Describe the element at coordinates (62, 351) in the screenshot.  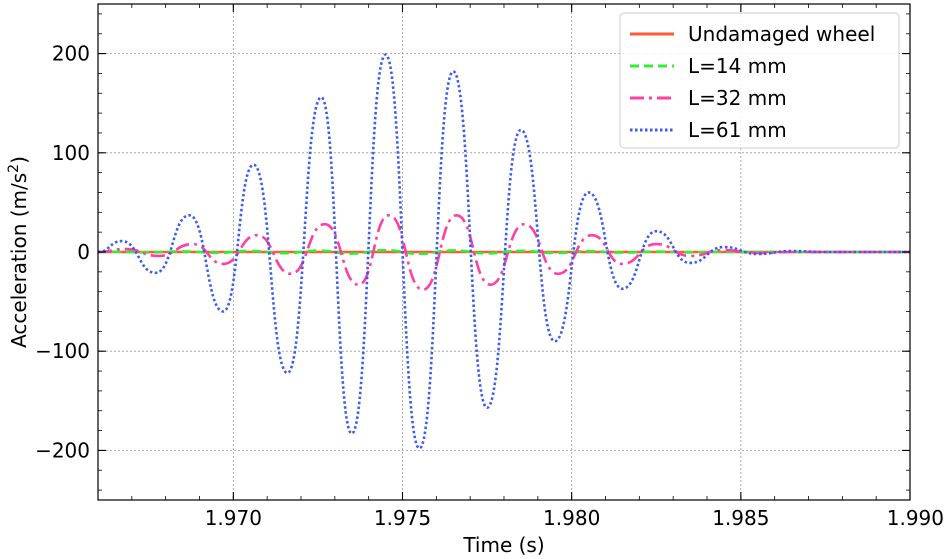
I see `y-tick-label: −100` at that location.